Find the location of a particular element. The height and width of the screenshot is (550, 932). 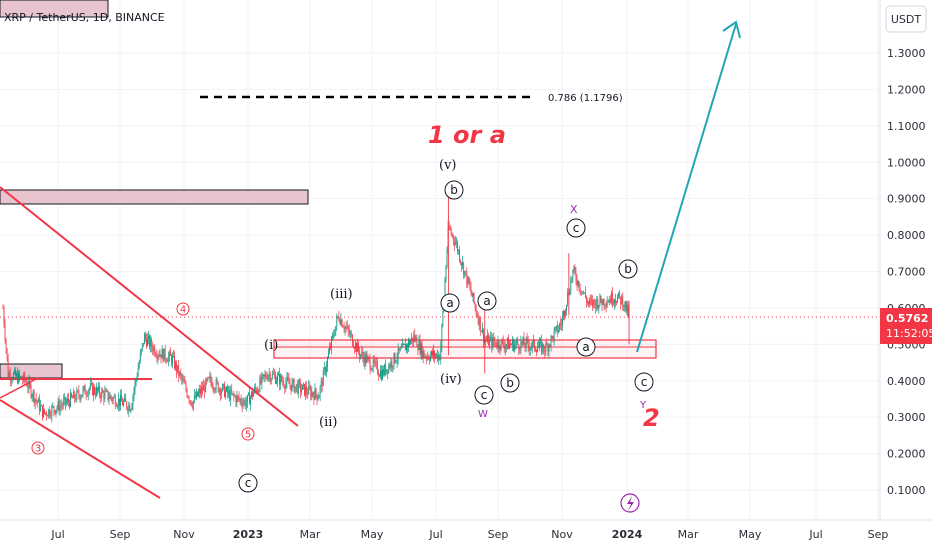

lightning-icon is located at coordinates (630, 503).